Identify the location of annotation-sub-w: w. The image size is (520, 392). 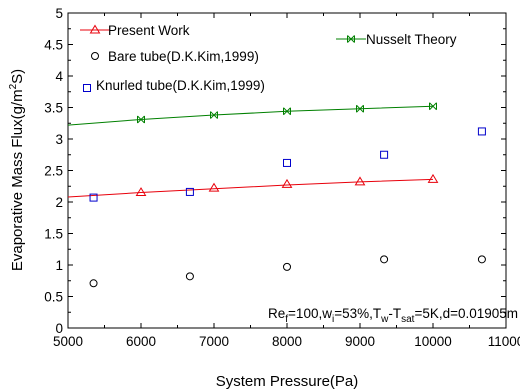
(384, 319).